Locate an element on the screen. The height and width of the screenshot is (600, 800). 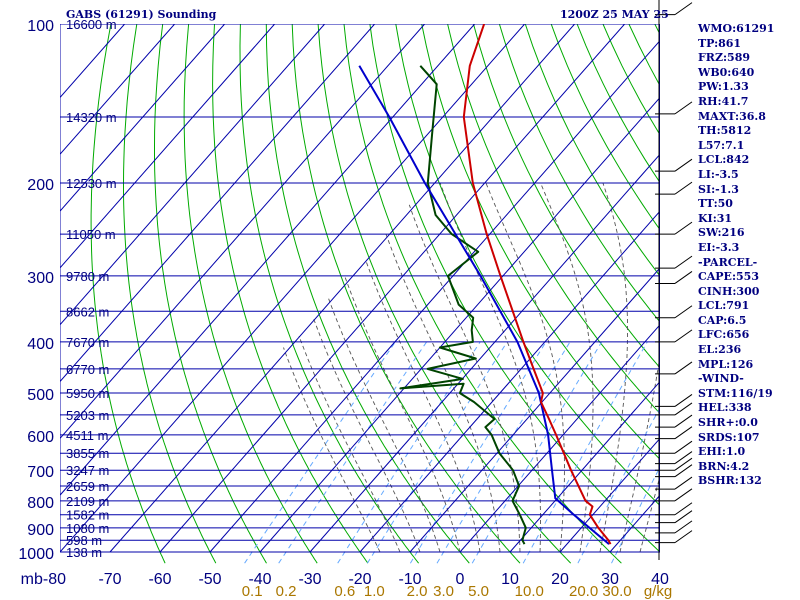
mixing-ratio-label: 0.6 is located at coordinates (344, 591).